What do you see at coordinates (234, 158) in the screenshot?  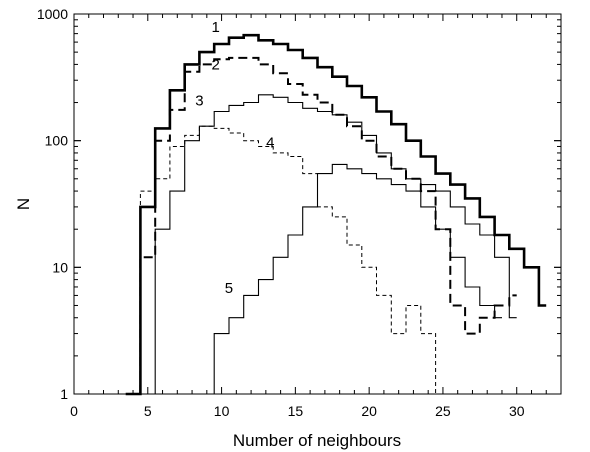 I see `series-label-layer: 1 2 3 4 5` at bounding box center [234, 158].